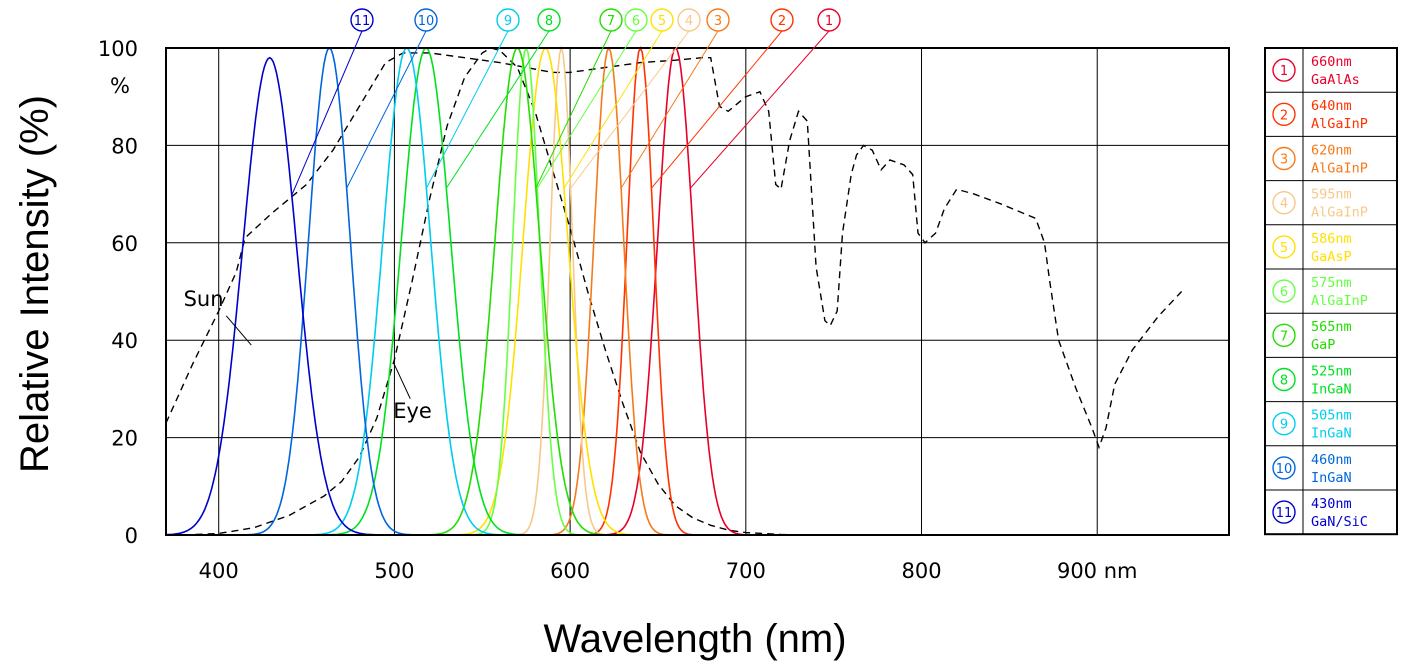 This screenshot has width=1409, height=671. What do you see at coordinates (1331, 195) in the screenshot?
I see `legend-wavelength: 595nm` at bounding box center [1331, 195].